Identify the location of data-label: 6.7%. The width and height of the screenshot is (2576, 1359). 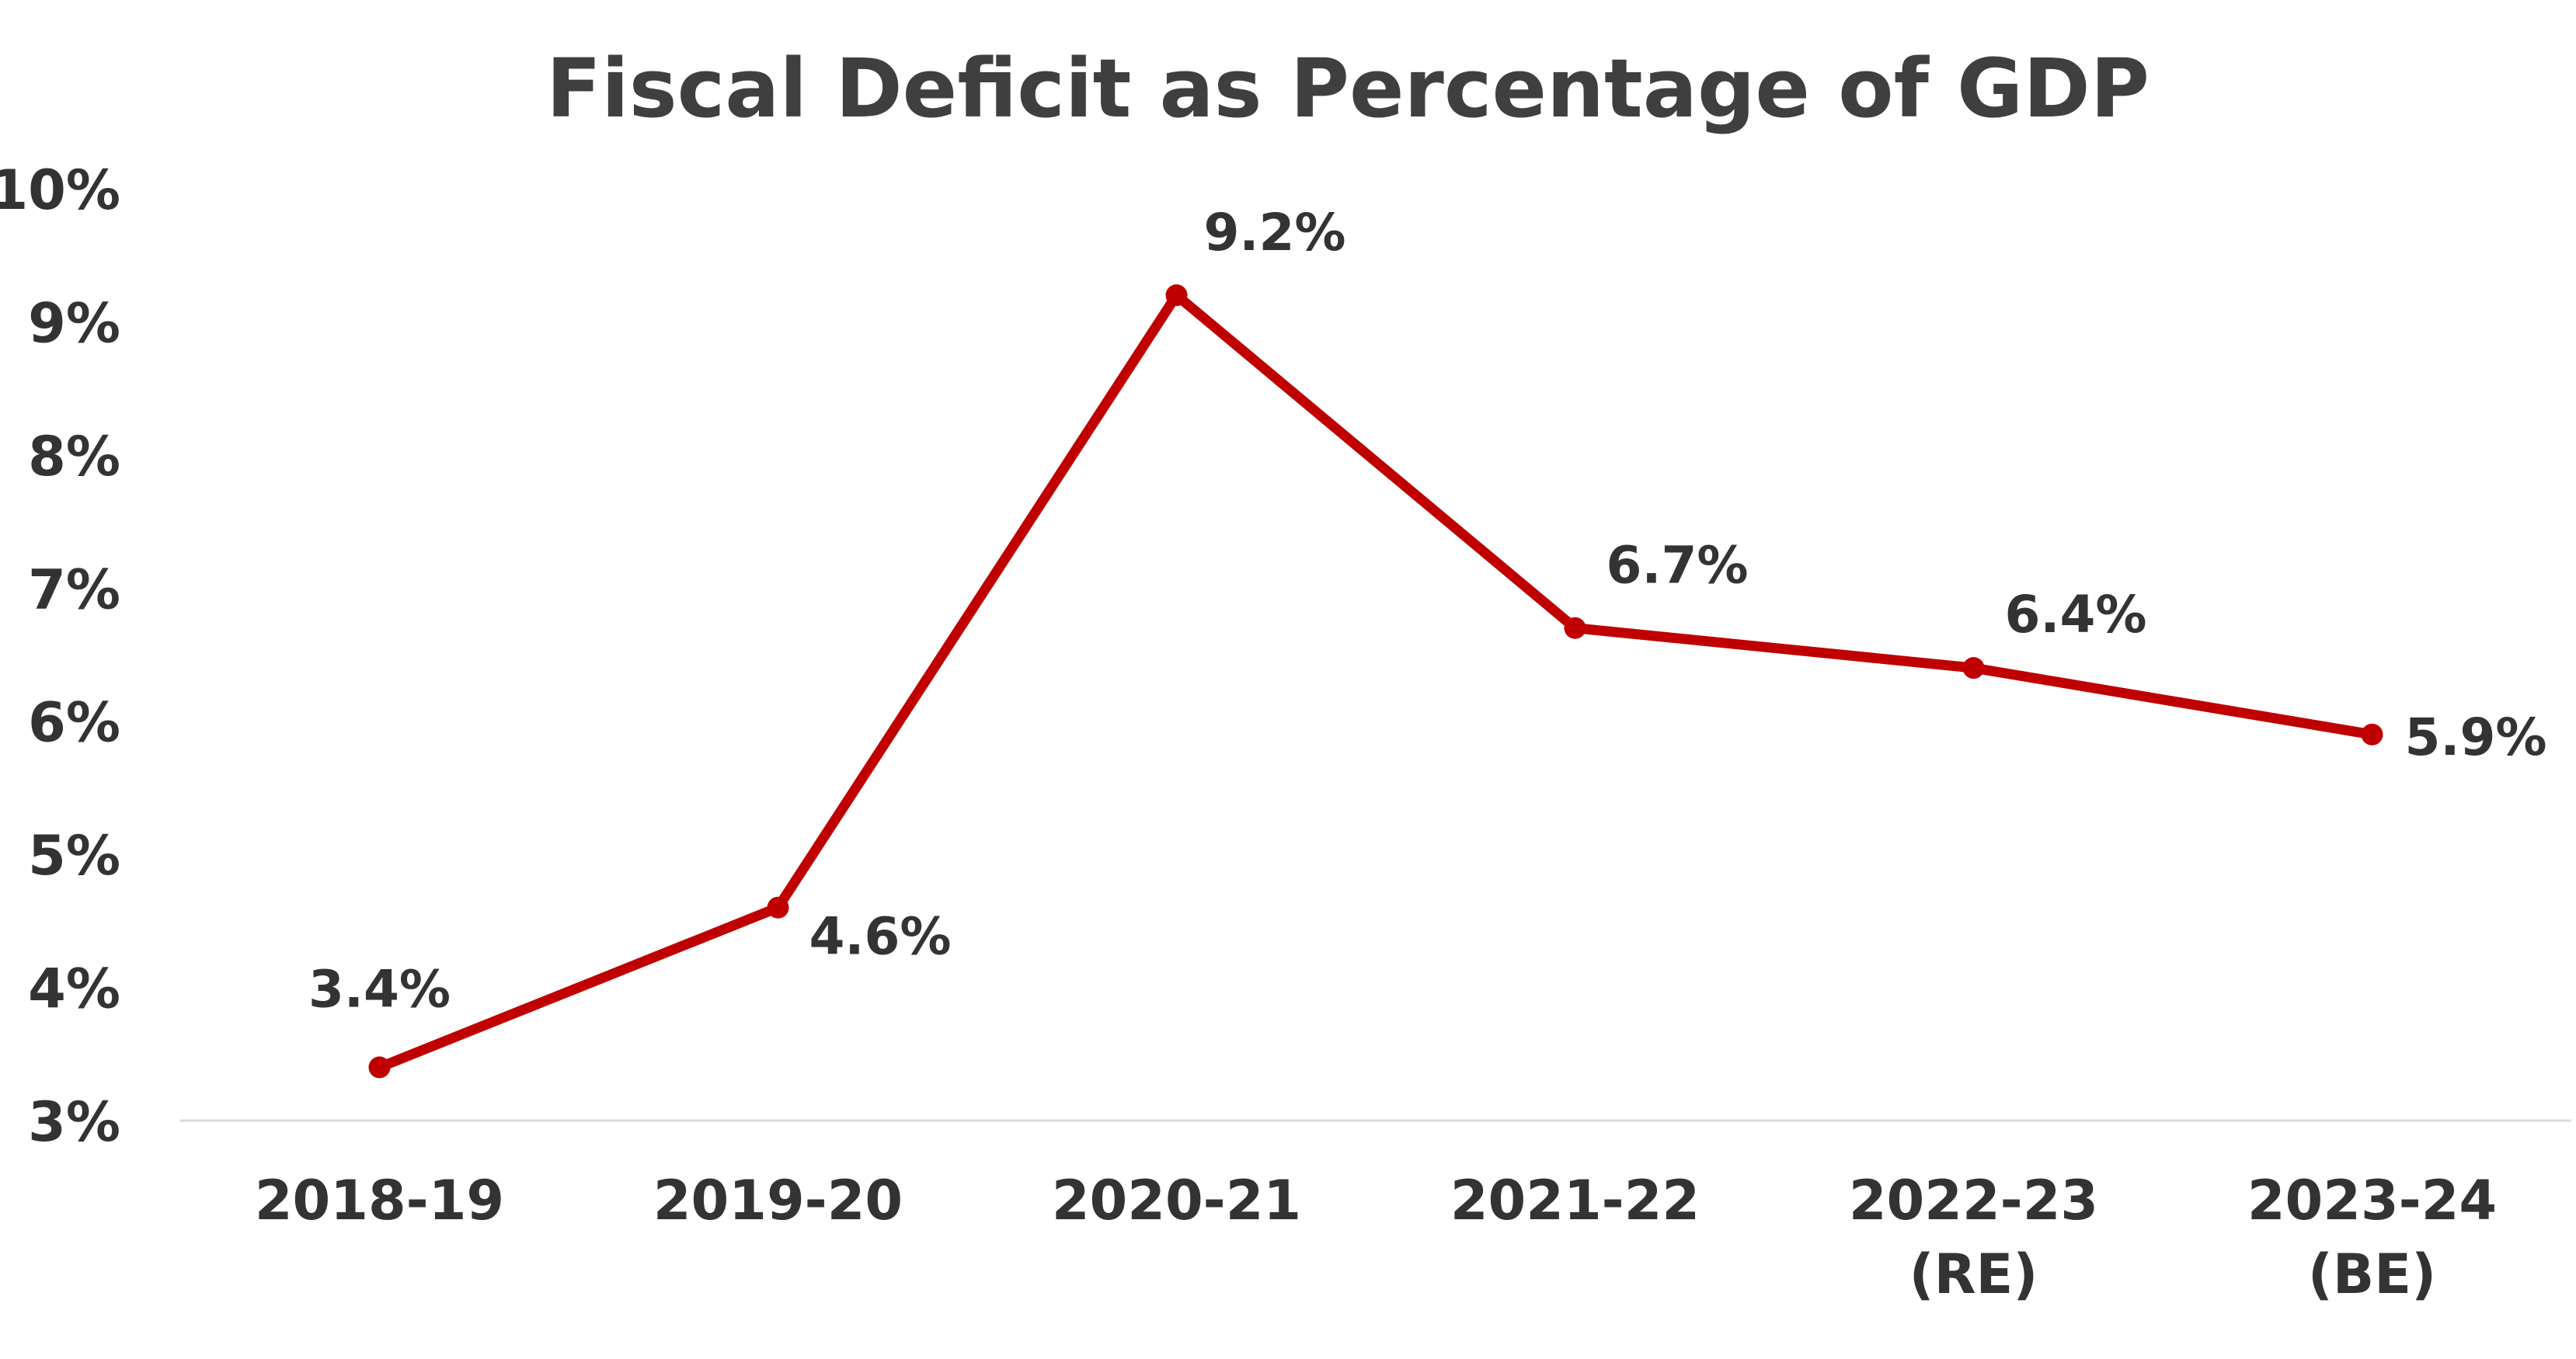
(1678, 566).